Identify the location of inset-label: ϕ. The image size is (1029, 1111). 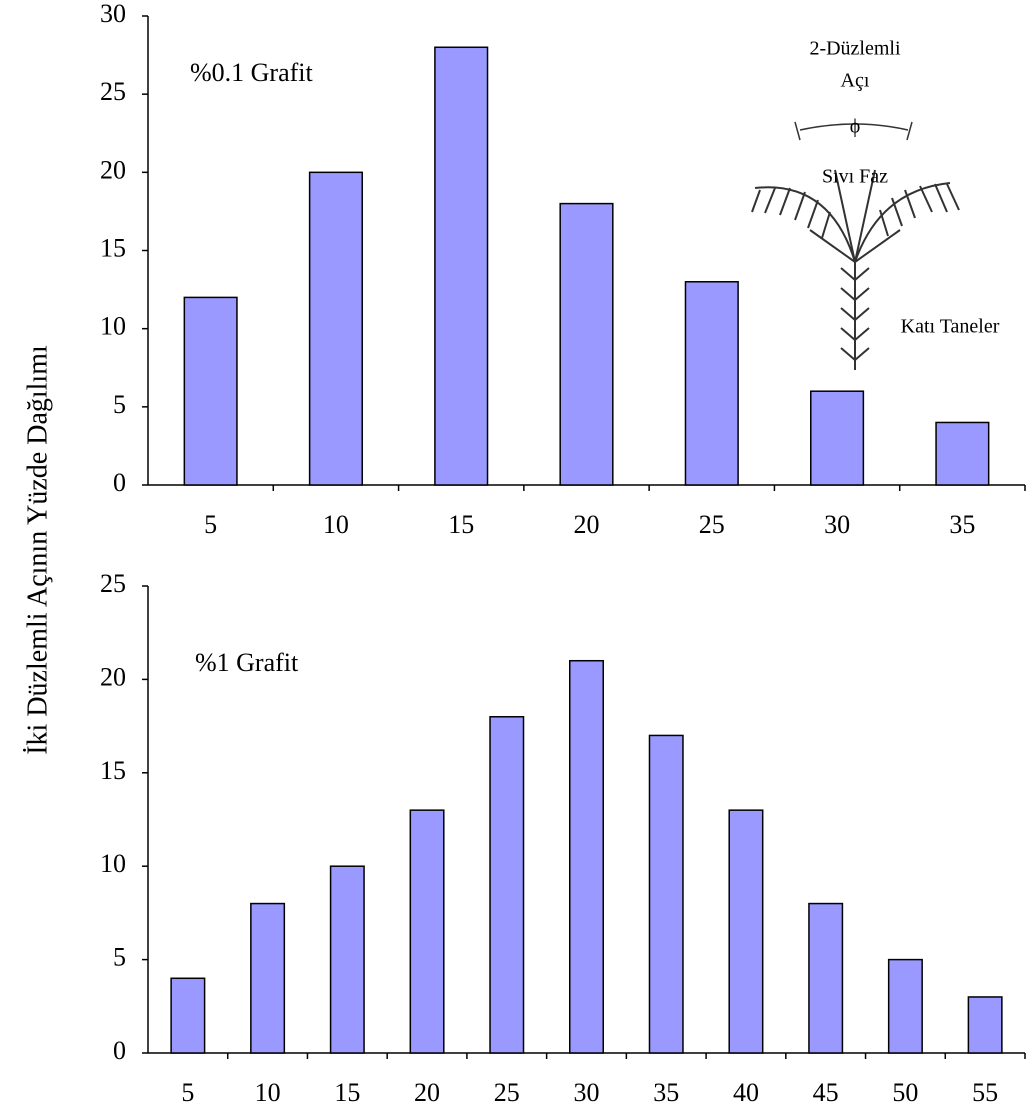
(855, 127).